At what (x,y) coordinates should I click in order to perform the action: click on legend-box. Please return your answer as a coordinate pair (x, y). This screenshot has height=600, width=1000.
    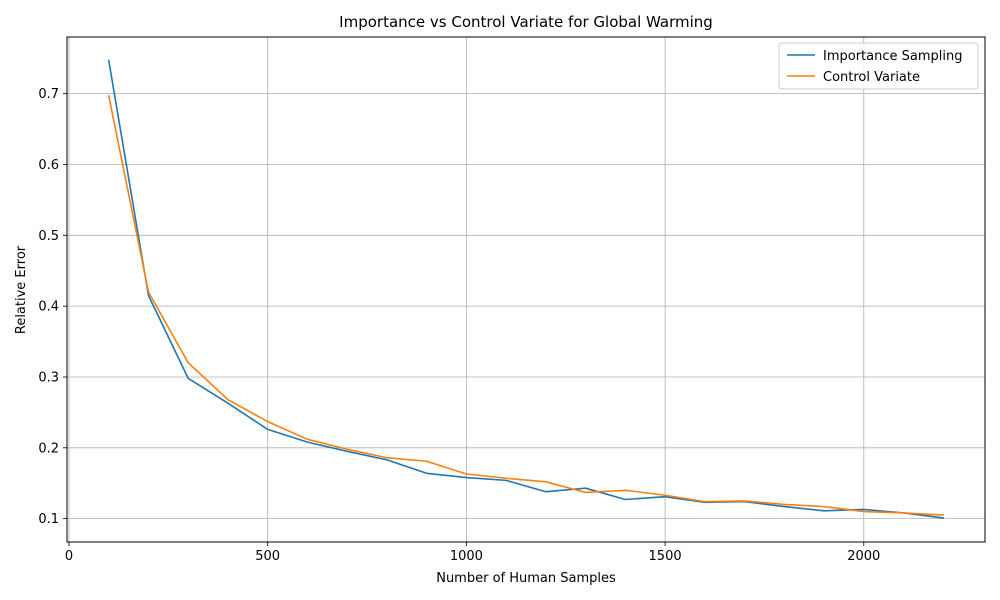
    Looking at the image, I should click on (878, 66).